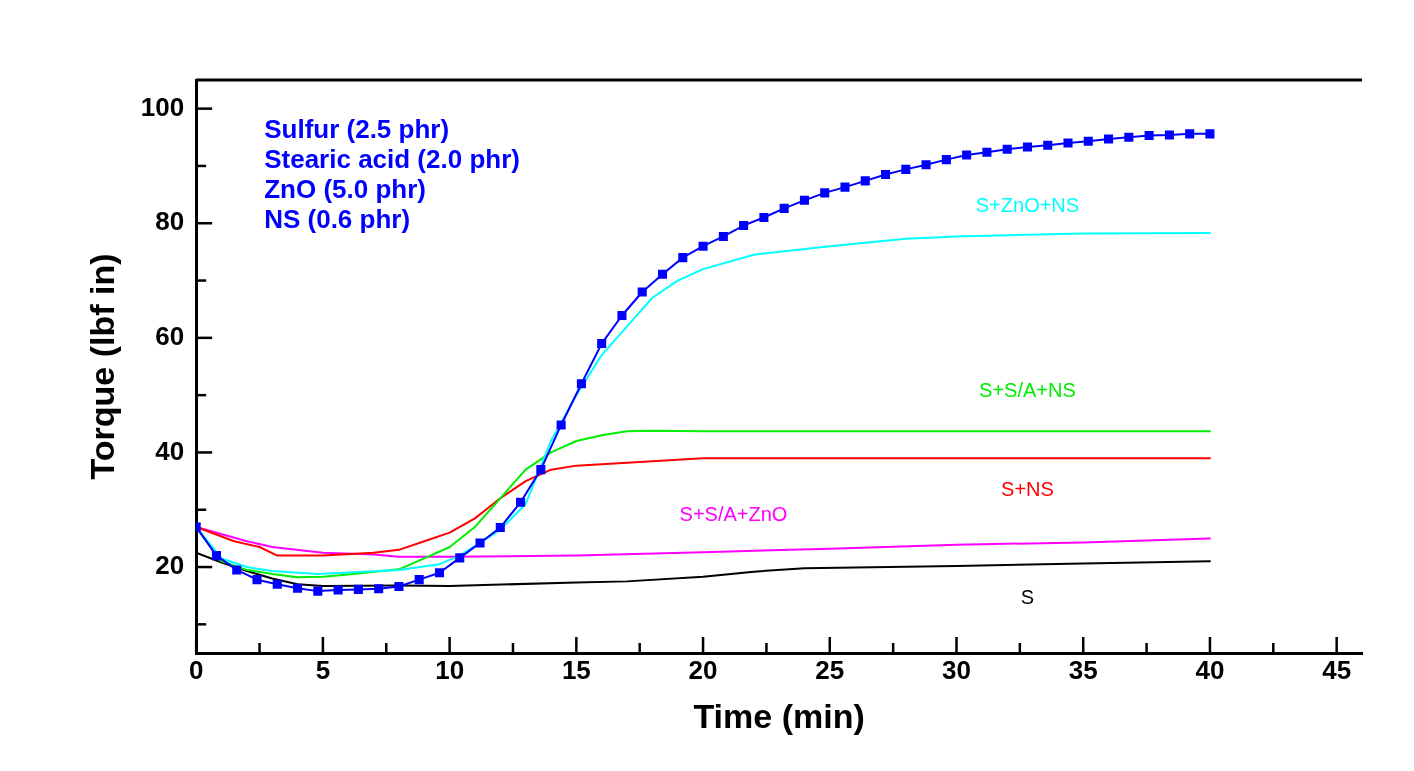 This screenshot has height=771, width=1414. What do you see at coordinates (170, 221) in the screenshot?
I see `y-tick-label: 80` at bounding box center [170, 221].